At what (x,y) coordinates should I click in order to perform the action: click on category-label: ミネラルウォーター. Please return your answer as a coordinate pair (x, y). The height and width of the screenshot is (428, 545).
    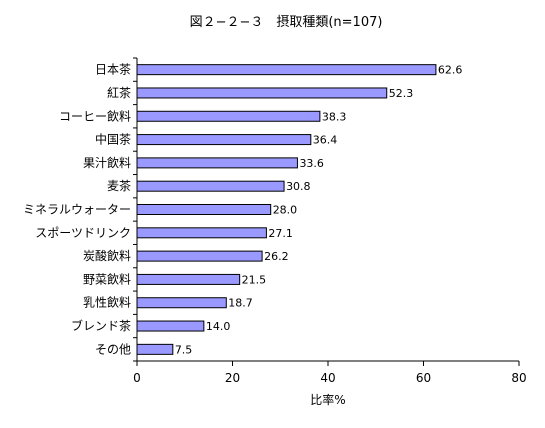
    Looking at the image, I should click on (77, 210).